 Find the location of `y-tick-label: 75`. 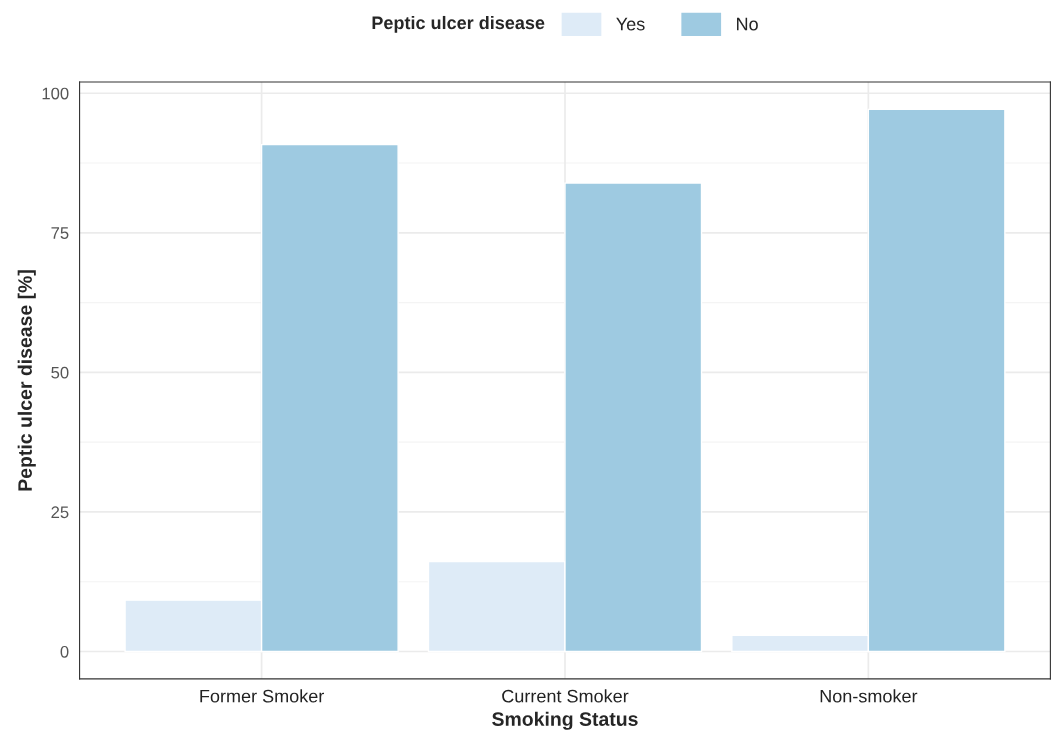

y-tick-label: 75 is located at coordinates (60, 233).